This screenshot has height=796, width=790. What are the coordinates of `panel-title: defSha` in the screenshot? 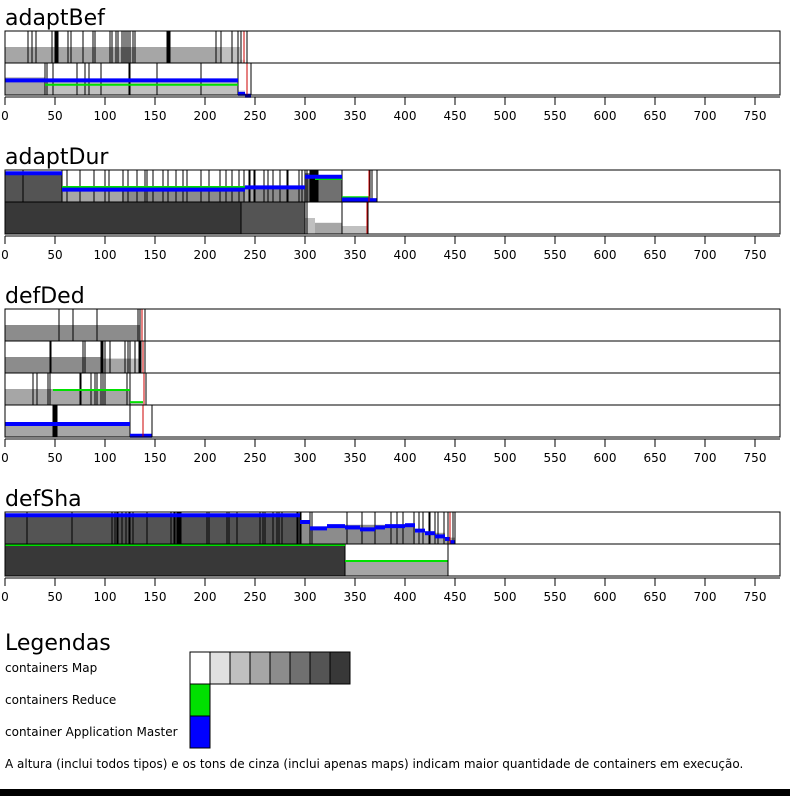 It's located at (43, 499).